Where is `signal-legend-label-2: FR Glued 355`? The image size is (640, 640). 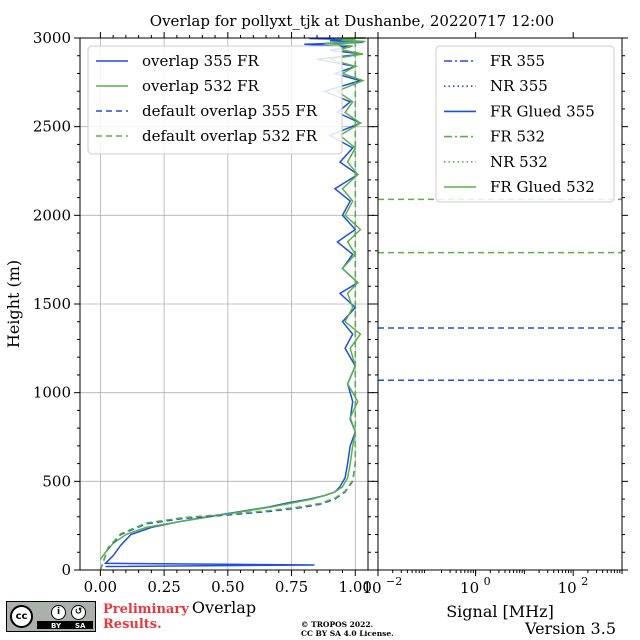 signal-legend-label-2: FR Glued 355 is located at coordinates (542, 111).